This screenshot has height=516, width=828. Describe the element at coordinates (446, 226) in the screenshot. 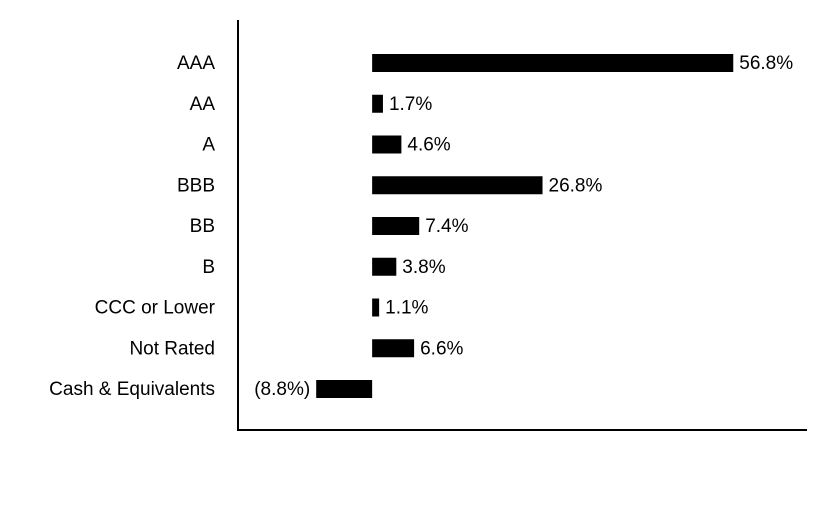

I see `value-label: 7.4%` at that location.